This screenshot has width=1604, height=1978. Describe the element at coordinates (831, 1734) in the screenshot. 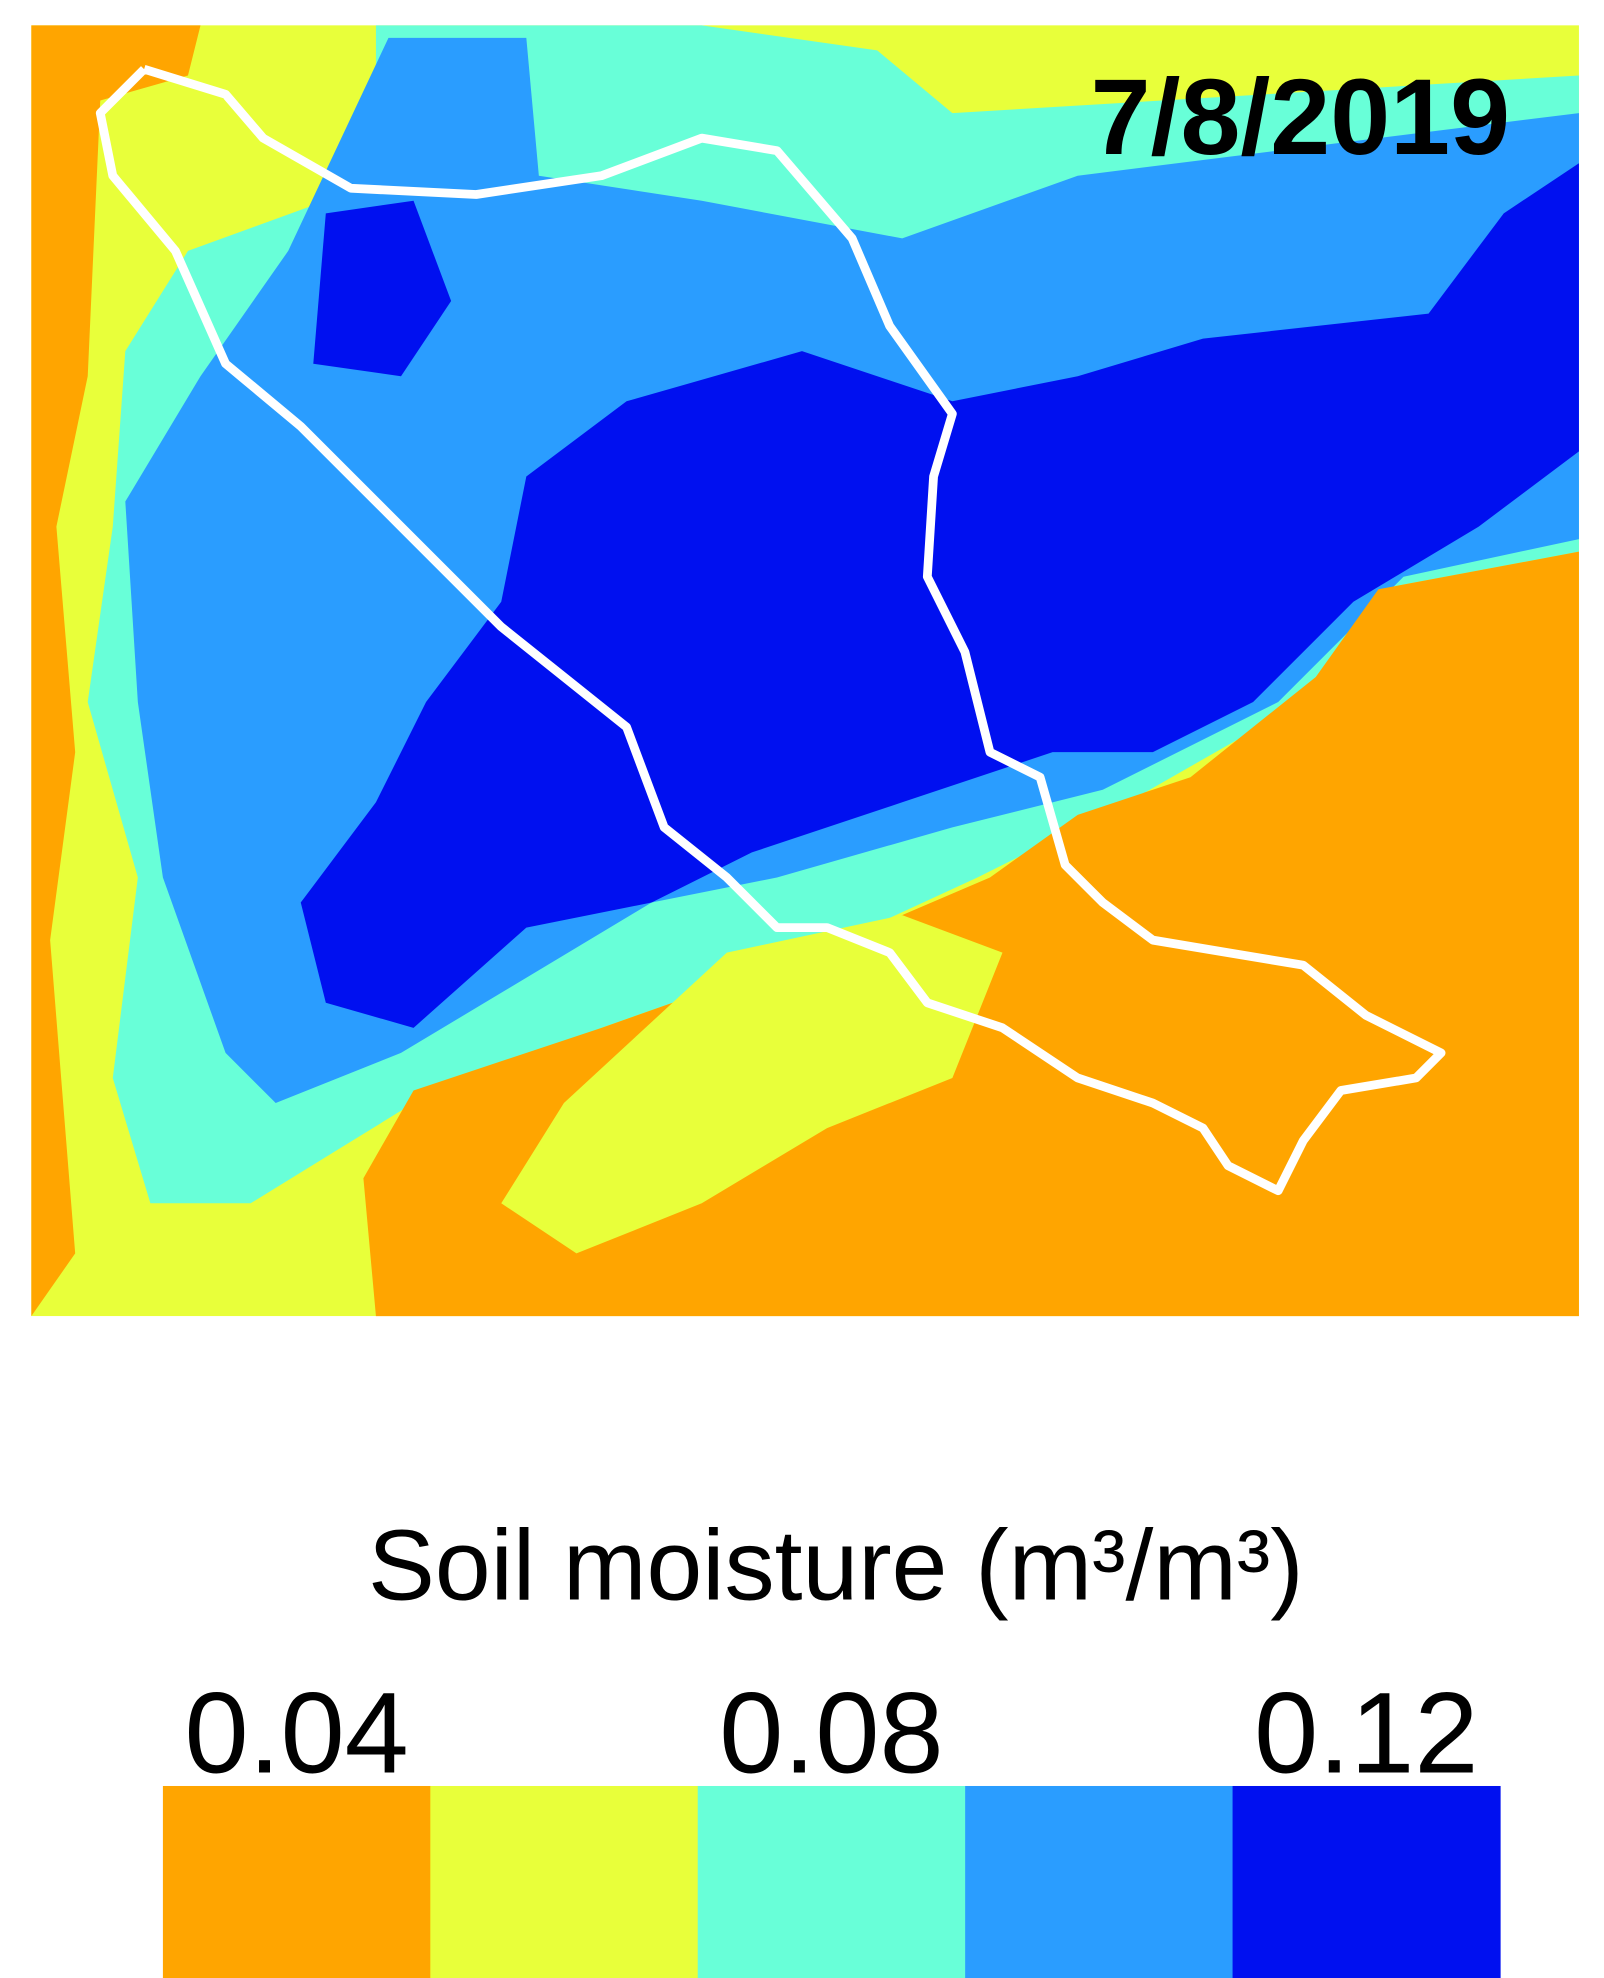

I see `colorbar-tick-label: 0.08` at that location.